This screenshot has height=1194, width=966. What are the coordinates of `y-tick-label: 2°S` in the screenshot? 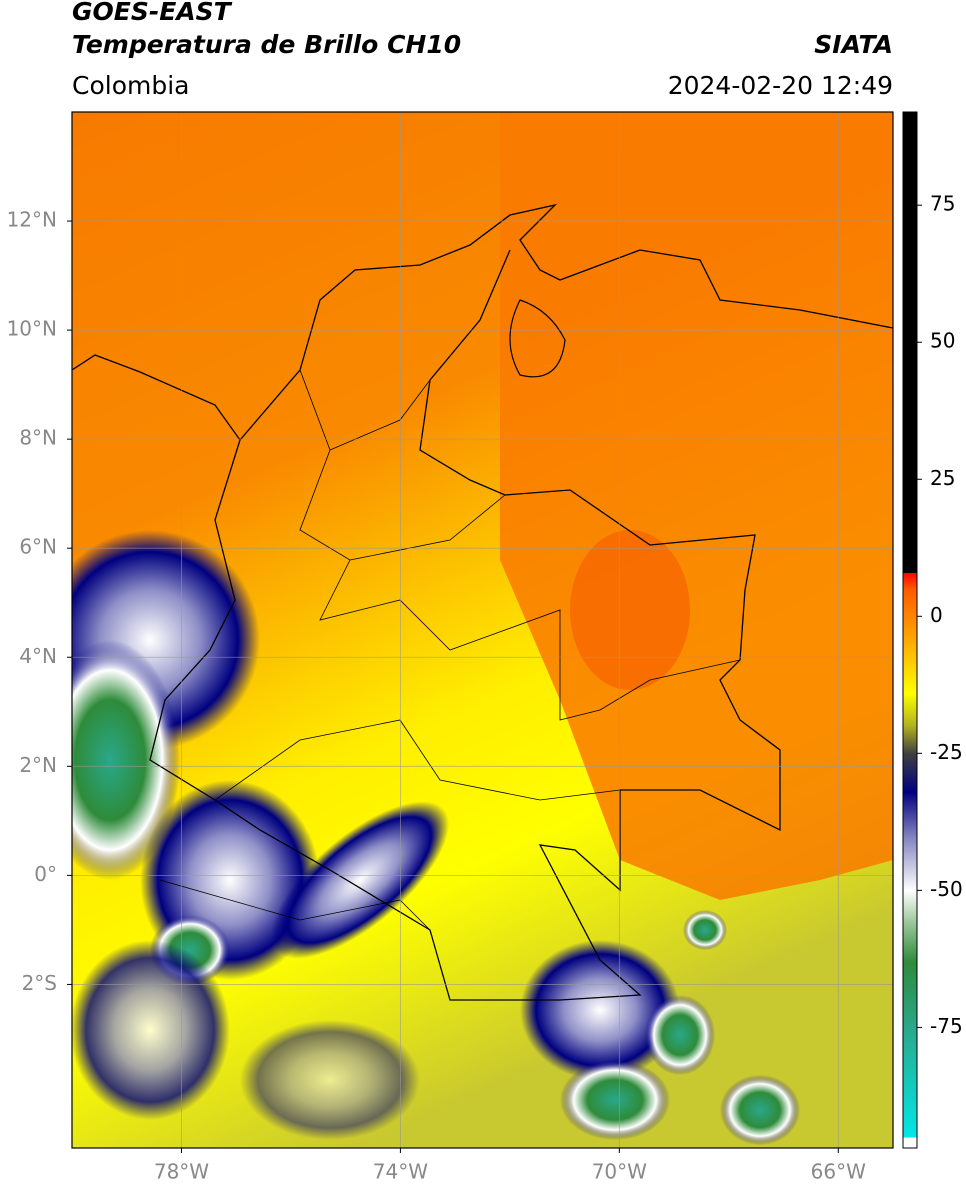 It's located at (39, 983).